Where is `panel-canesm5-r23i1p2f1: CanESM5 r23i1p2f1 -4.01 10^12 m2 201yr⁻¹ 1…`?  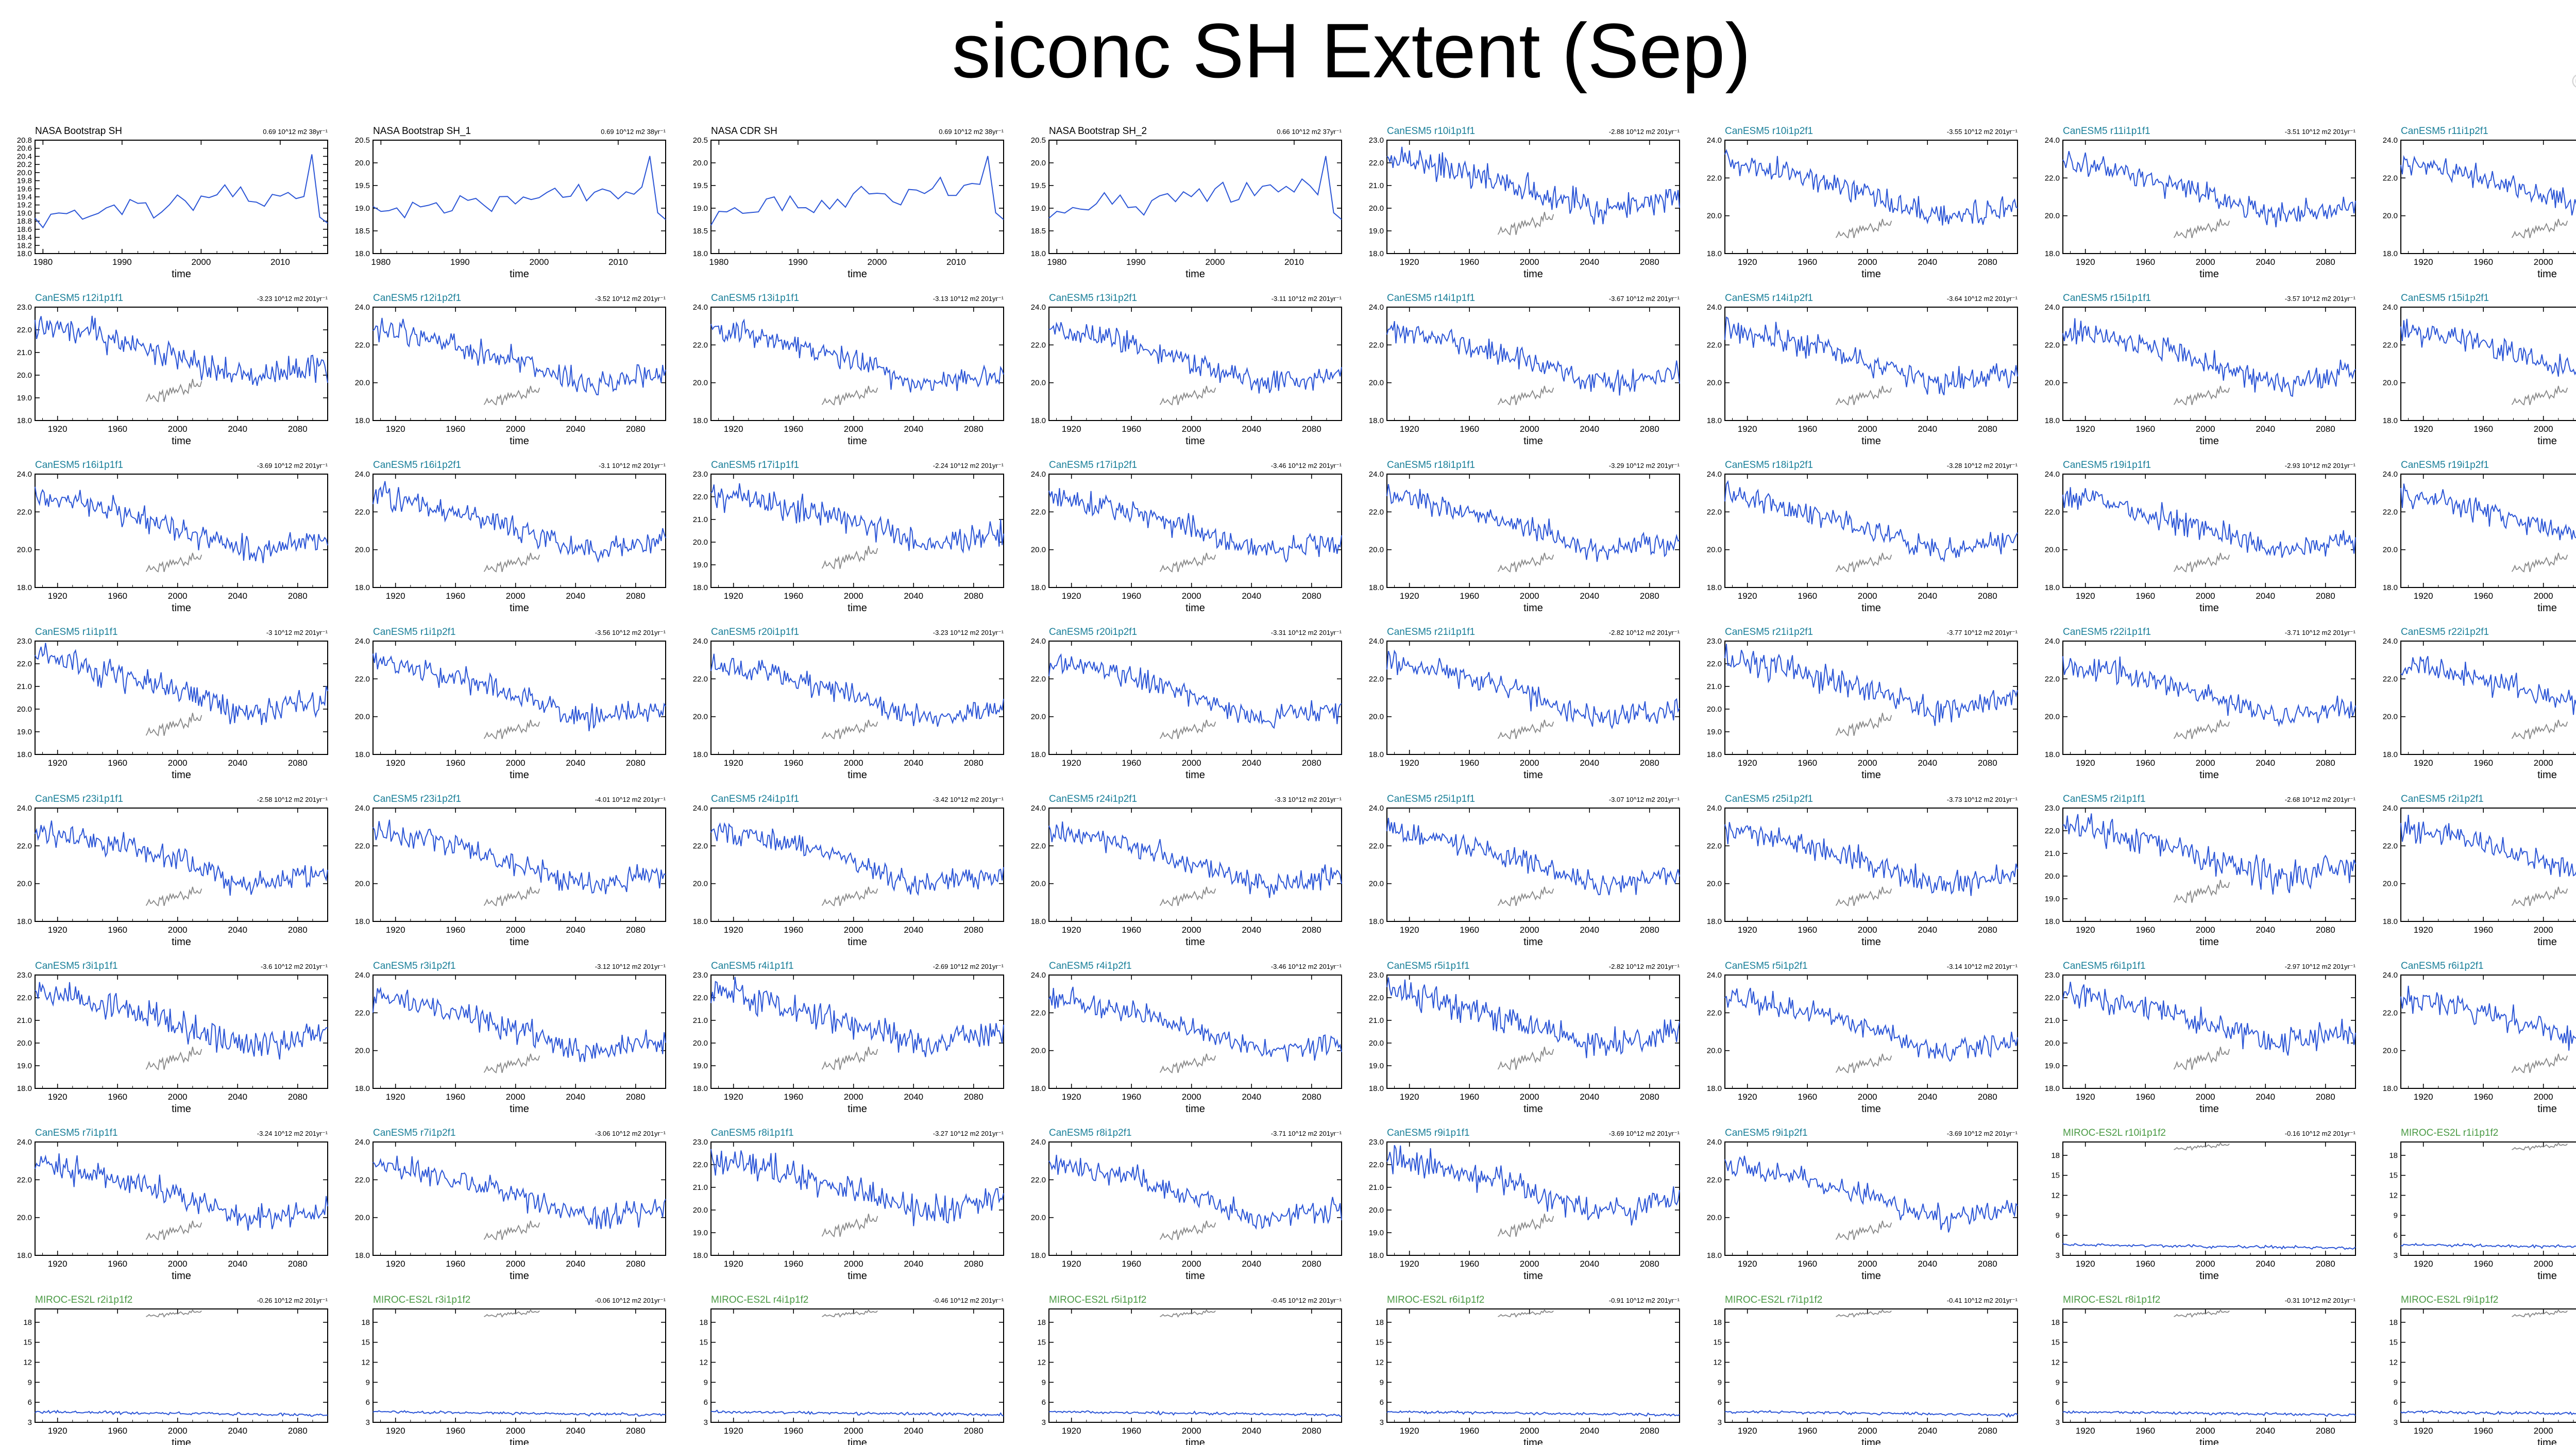 panel-canesm5-r23i1p2f1: CanESM5 r23i1p2f1 -4.01 10^12 m2 201yr⁻¹ 1… is located at coordinates (510, 871).